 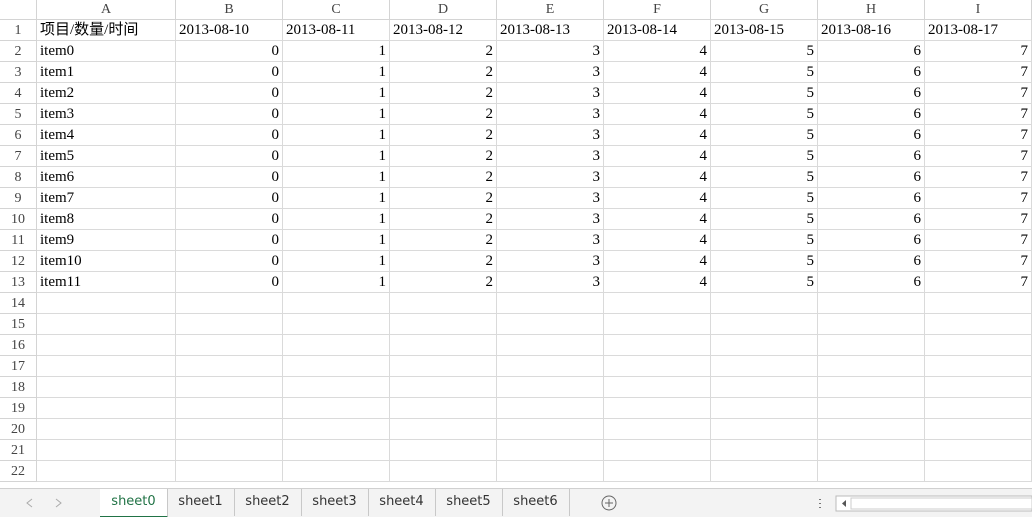 I want to click on row-header: 4, so click(x=18, y=93).